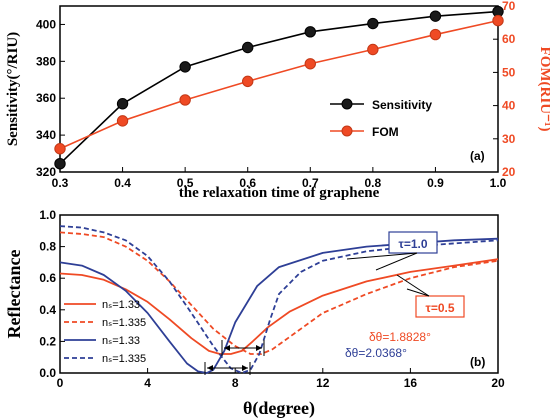 The image size is (550, 420). Describe the element at coordinates (498, 383) in the screenshot. I see `panel-b-x-tick-label: 20` at that location.